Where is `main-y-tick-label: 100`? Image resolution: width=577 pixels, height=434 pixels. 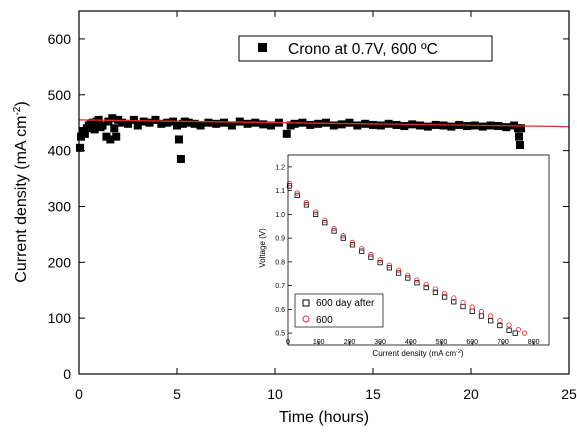 main-y-tick-label: 100 is located at coordinates (60, 318).